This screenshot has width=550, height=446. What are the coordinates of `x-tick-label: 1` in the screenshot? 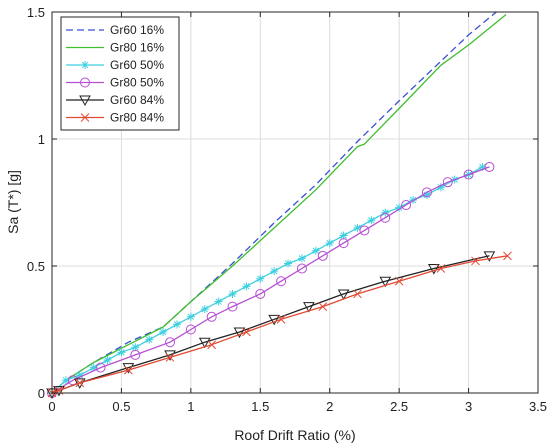 It's located at (190, 406).